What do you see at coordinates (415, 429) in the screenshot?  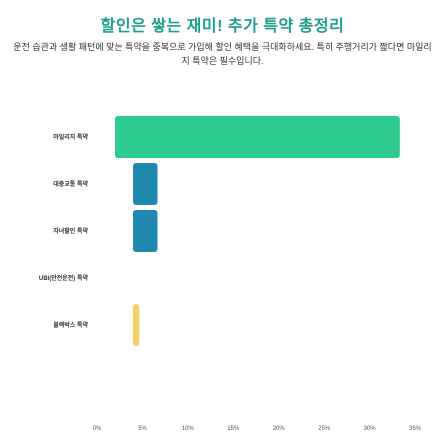 I see `x-tick-label: 35%` at bounding box center [415, 429].